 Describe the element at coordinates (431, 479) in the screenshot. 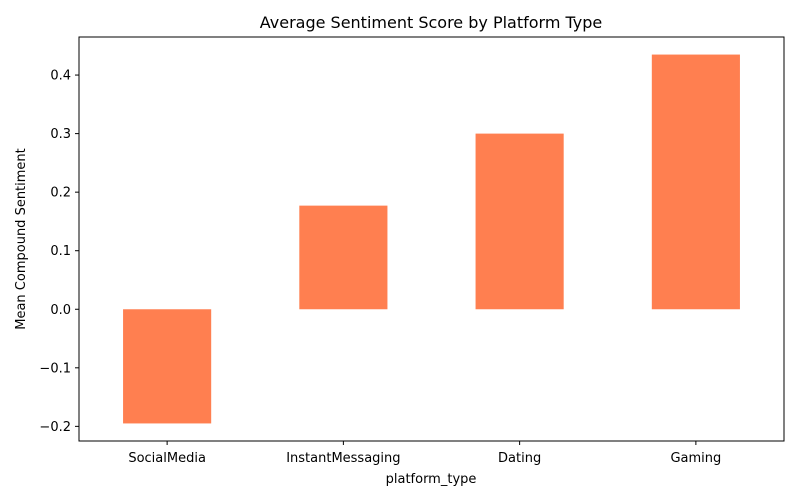

I see `x-axis-label: platform_type` at that location.